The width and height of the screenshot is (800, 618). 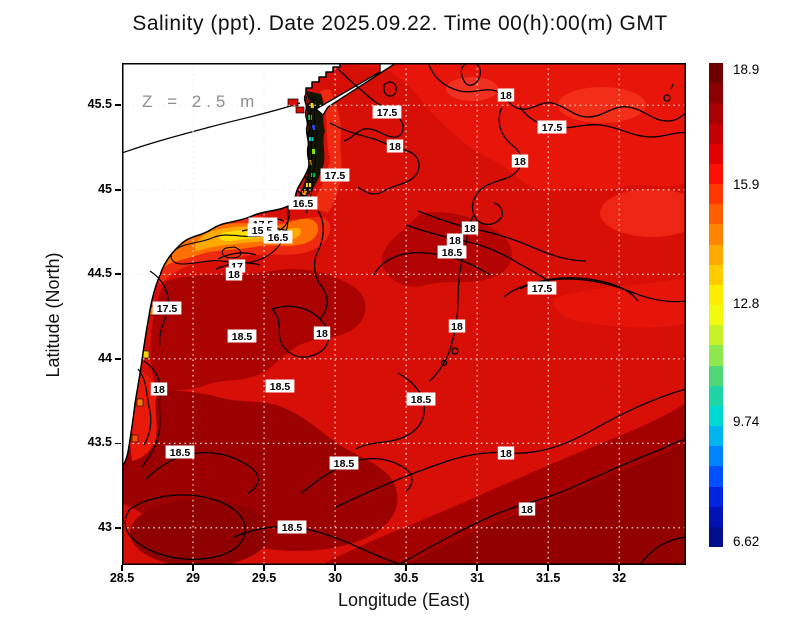 I want to click on lagoon-inner, so click(x=231, y=252).